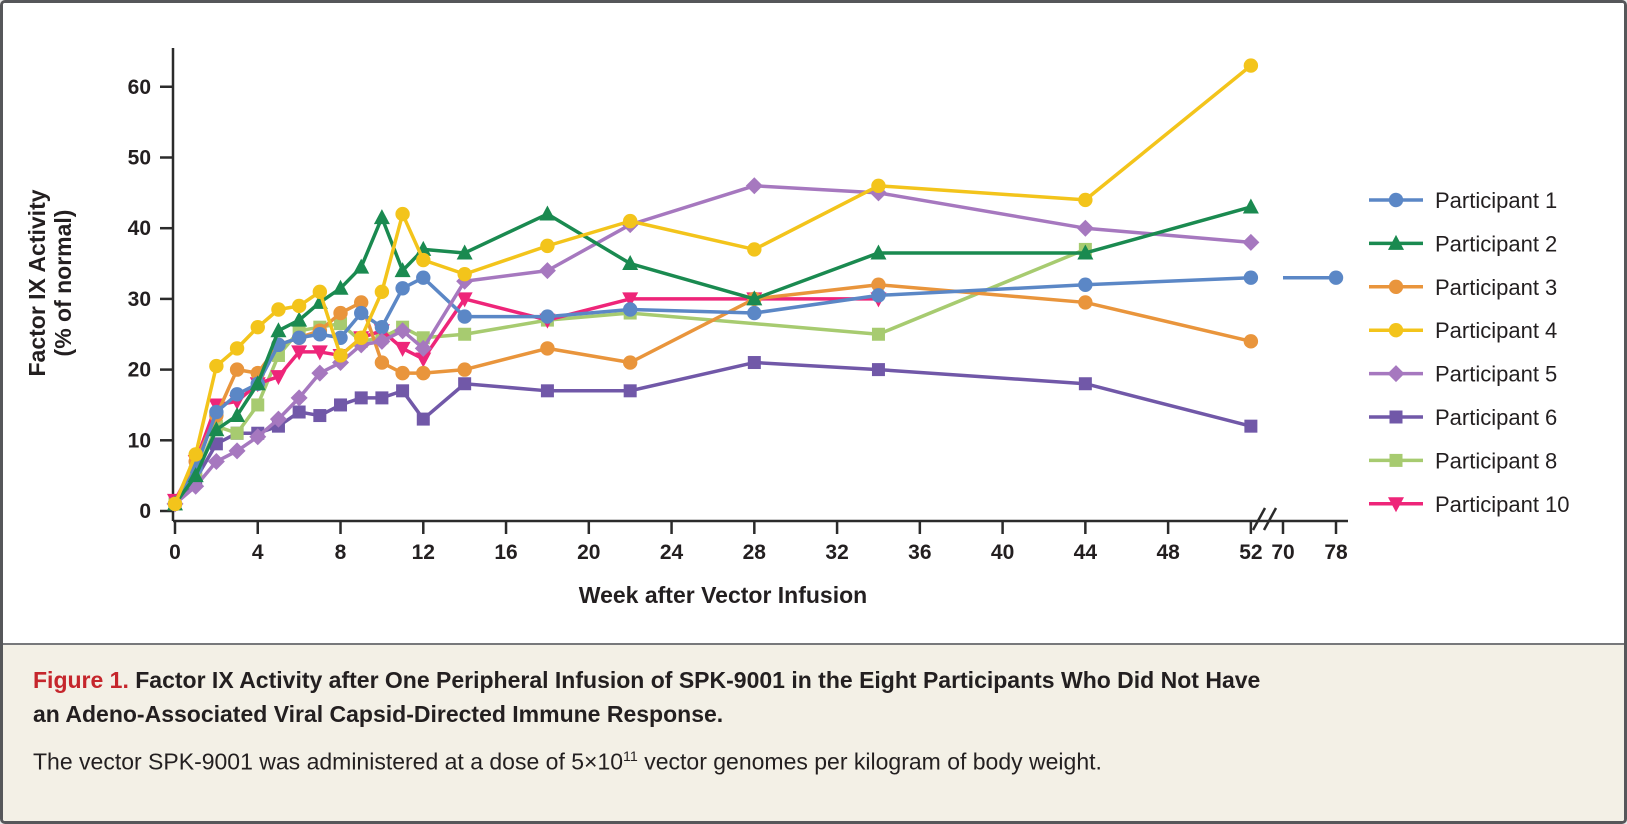 The height and width of the screenshot is (824, 1627). I want to click on x-tick-label: 40, so click(1002, 552).